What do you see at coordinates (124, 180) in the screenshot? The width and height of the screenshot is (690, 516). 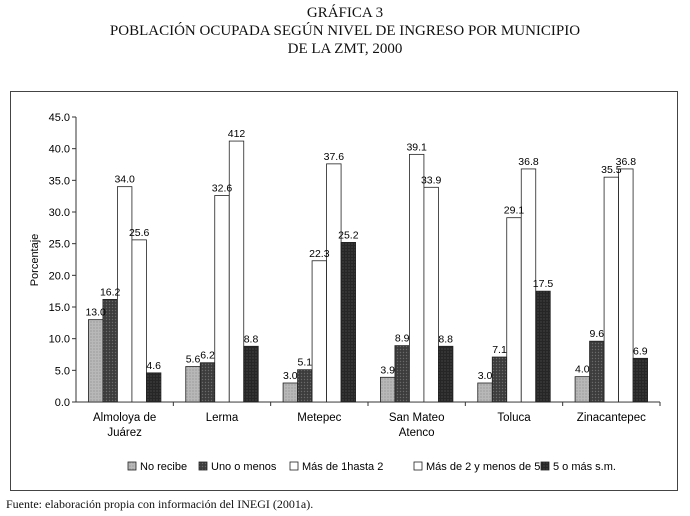 I see `bar-value-label: 34.0` at bounding box center [124, 180].